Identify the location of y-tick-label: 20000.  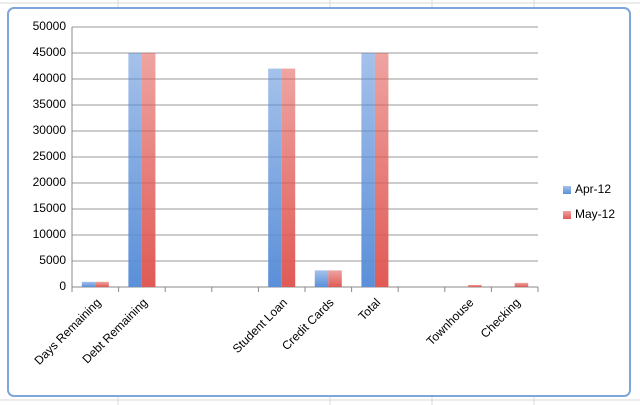
(50, 182).